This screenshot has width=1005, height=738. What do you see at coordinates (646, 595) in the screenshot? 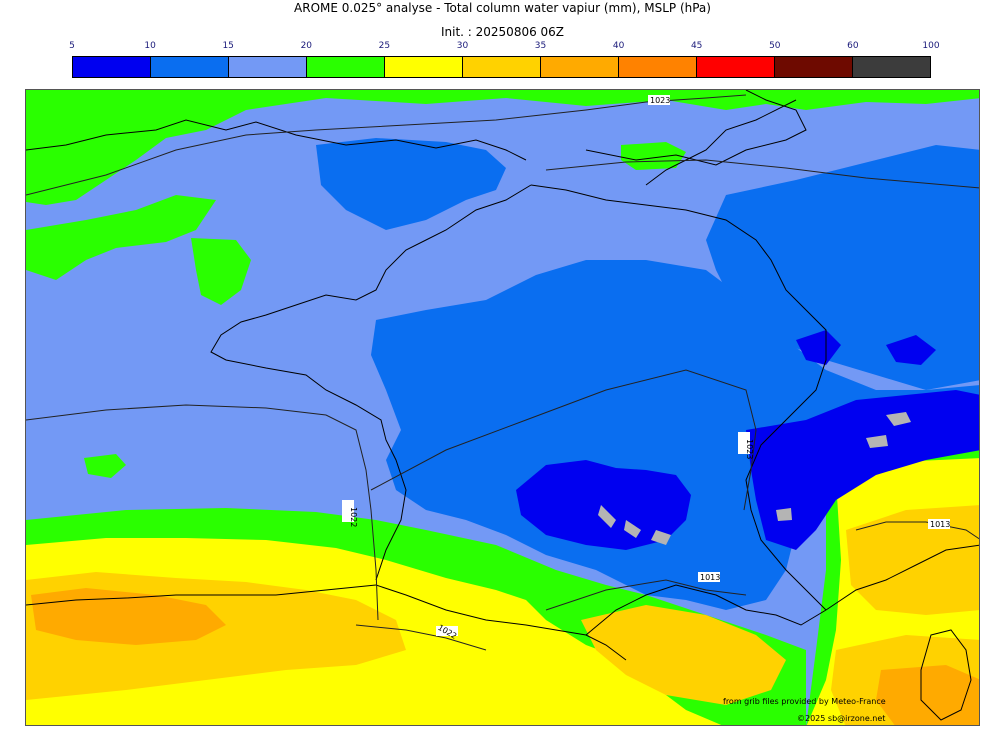
I see `isobar-1013-south` at bounding box center [646, 595].